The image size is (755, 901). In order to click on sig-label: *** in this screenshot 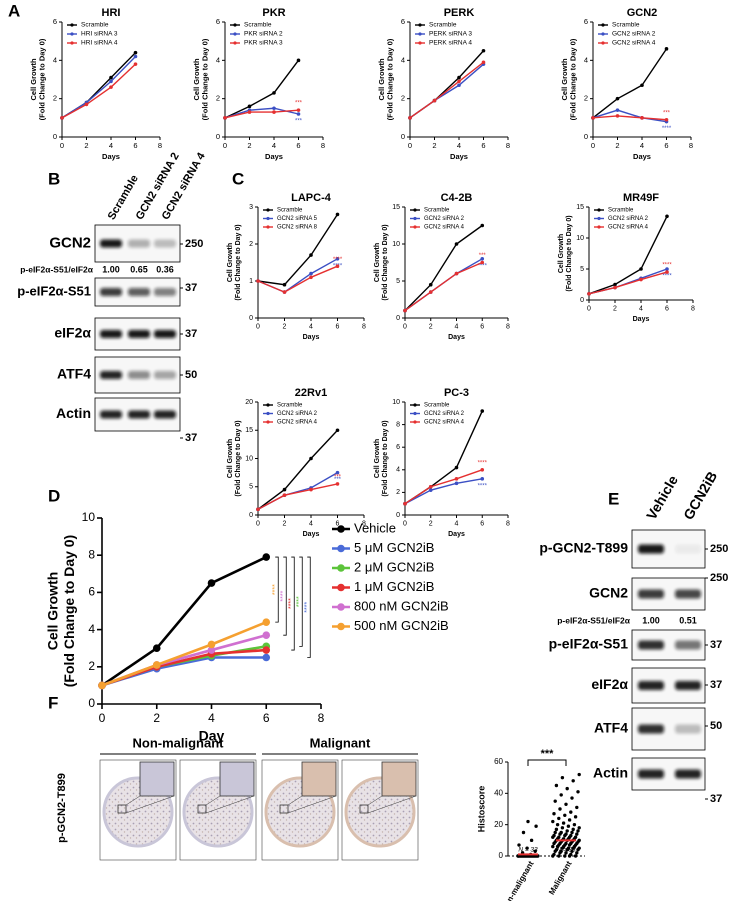, I will do `click(483, 256)`.